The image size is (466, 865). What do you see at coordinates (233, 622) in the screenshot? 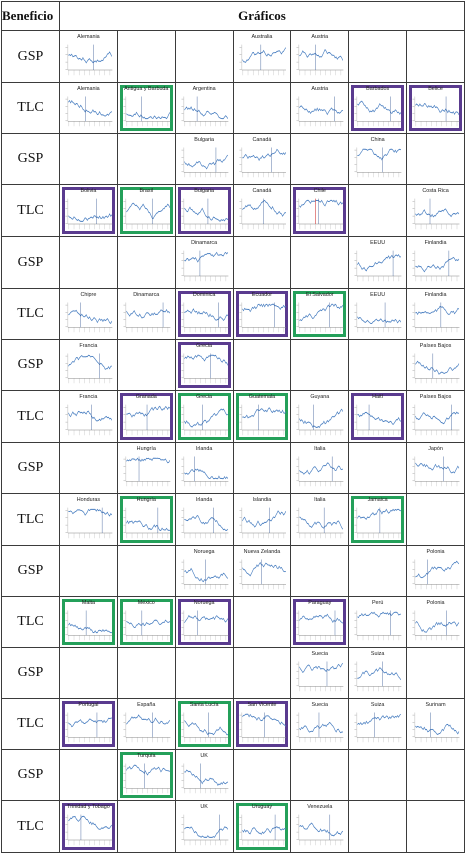
I see `table-row: TLC Malta México Noruega Paraguay Perú Polonia` at bounding box center [233, 622].